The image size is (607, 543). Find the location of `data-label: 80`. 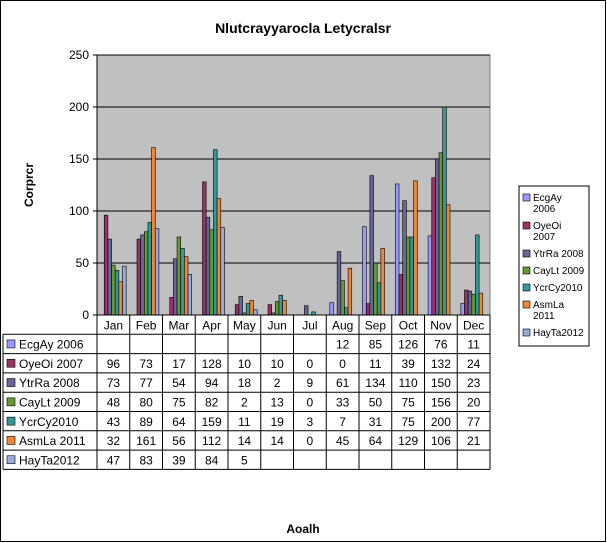

data-label: 80 is located at coordinates (146, 403).